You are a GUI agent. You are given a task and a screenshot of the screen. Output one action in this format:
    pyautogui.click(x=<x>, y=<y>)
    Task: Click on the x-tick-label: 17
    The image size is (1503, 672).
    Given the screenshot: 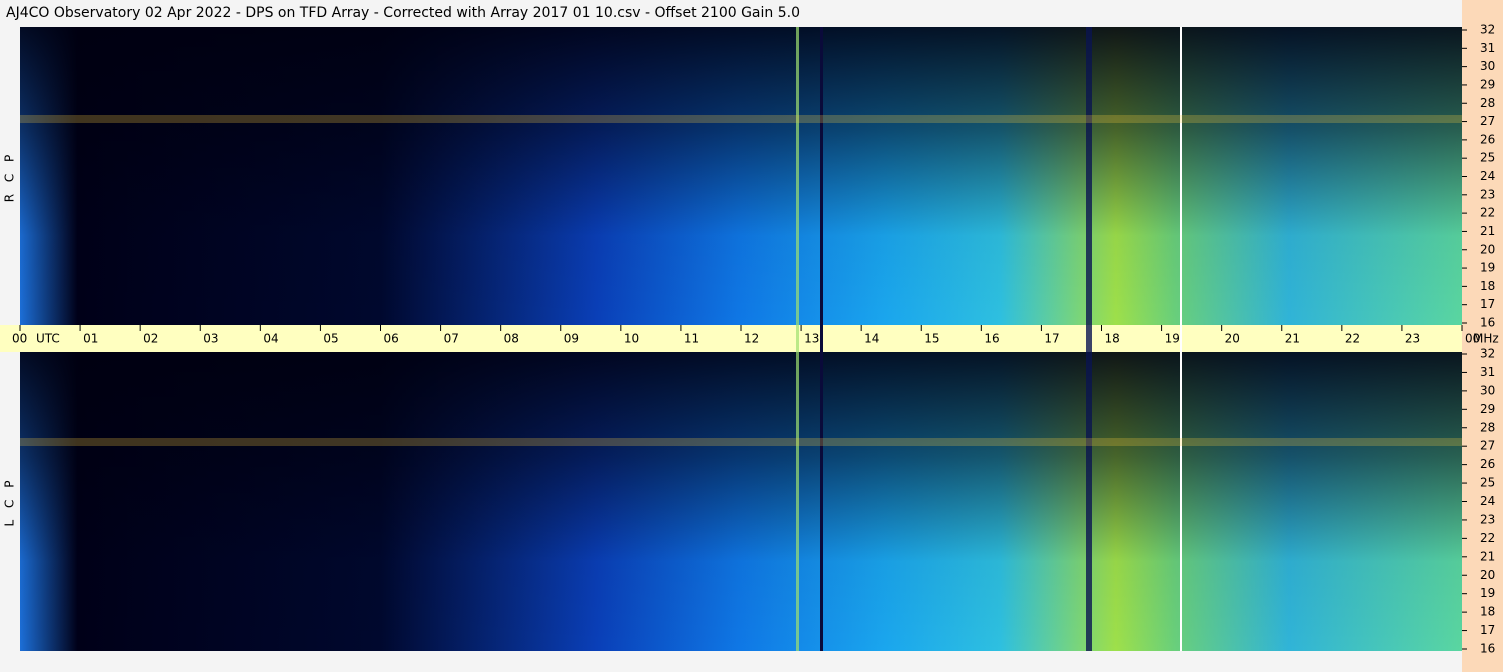 What is the action you would take?
    pyautogui.click(x=1051, y=339)
    